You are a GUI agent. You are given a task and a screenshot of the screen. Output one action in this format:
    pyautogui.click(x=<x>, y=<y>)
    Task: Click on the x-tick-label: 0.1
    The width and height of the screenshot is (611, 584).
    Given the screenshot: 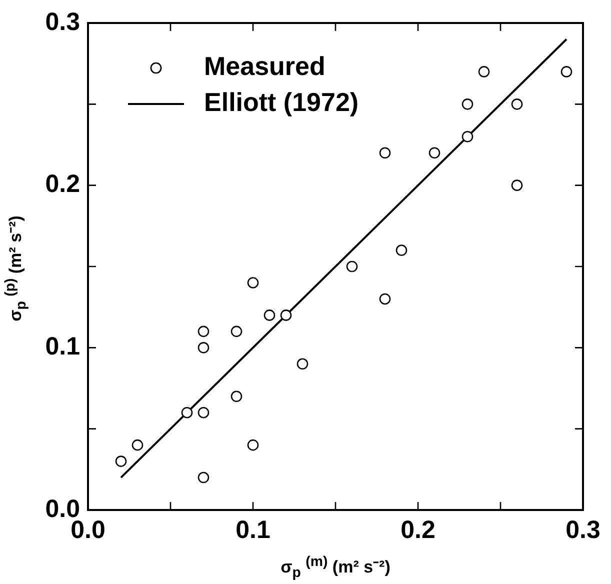 What is the action you would take?
    pyautogui.click(x=253, y=530)
    